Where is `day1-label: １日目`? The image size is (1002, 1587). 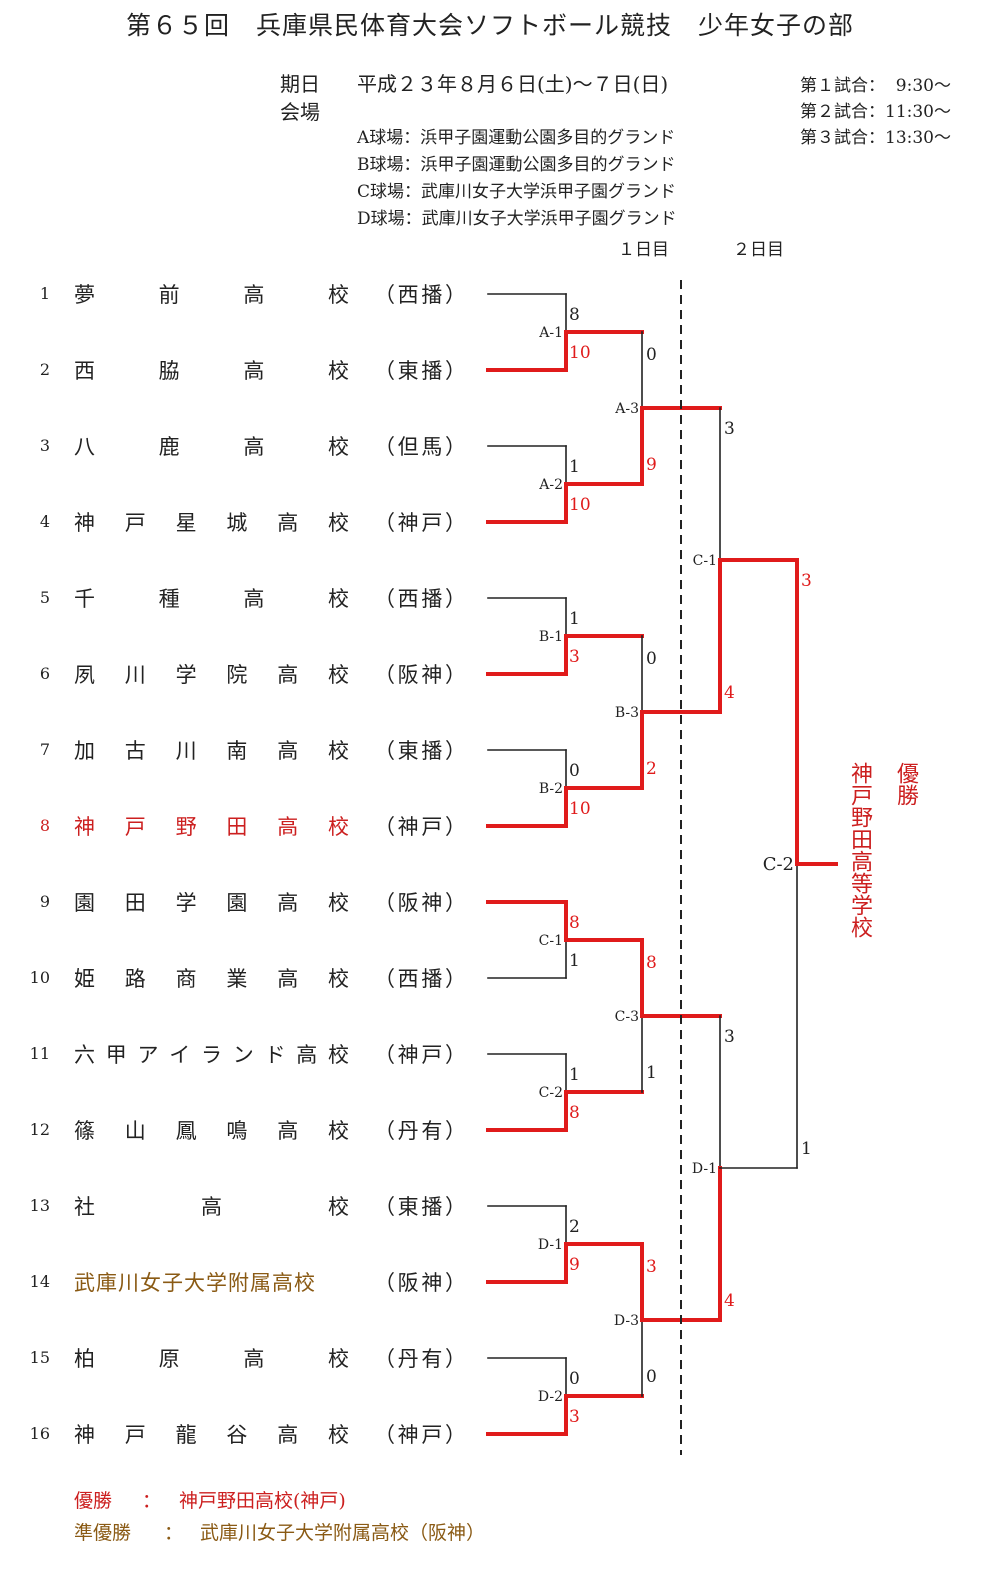 day1-label: １日目 is located at coordinates (643, 250).